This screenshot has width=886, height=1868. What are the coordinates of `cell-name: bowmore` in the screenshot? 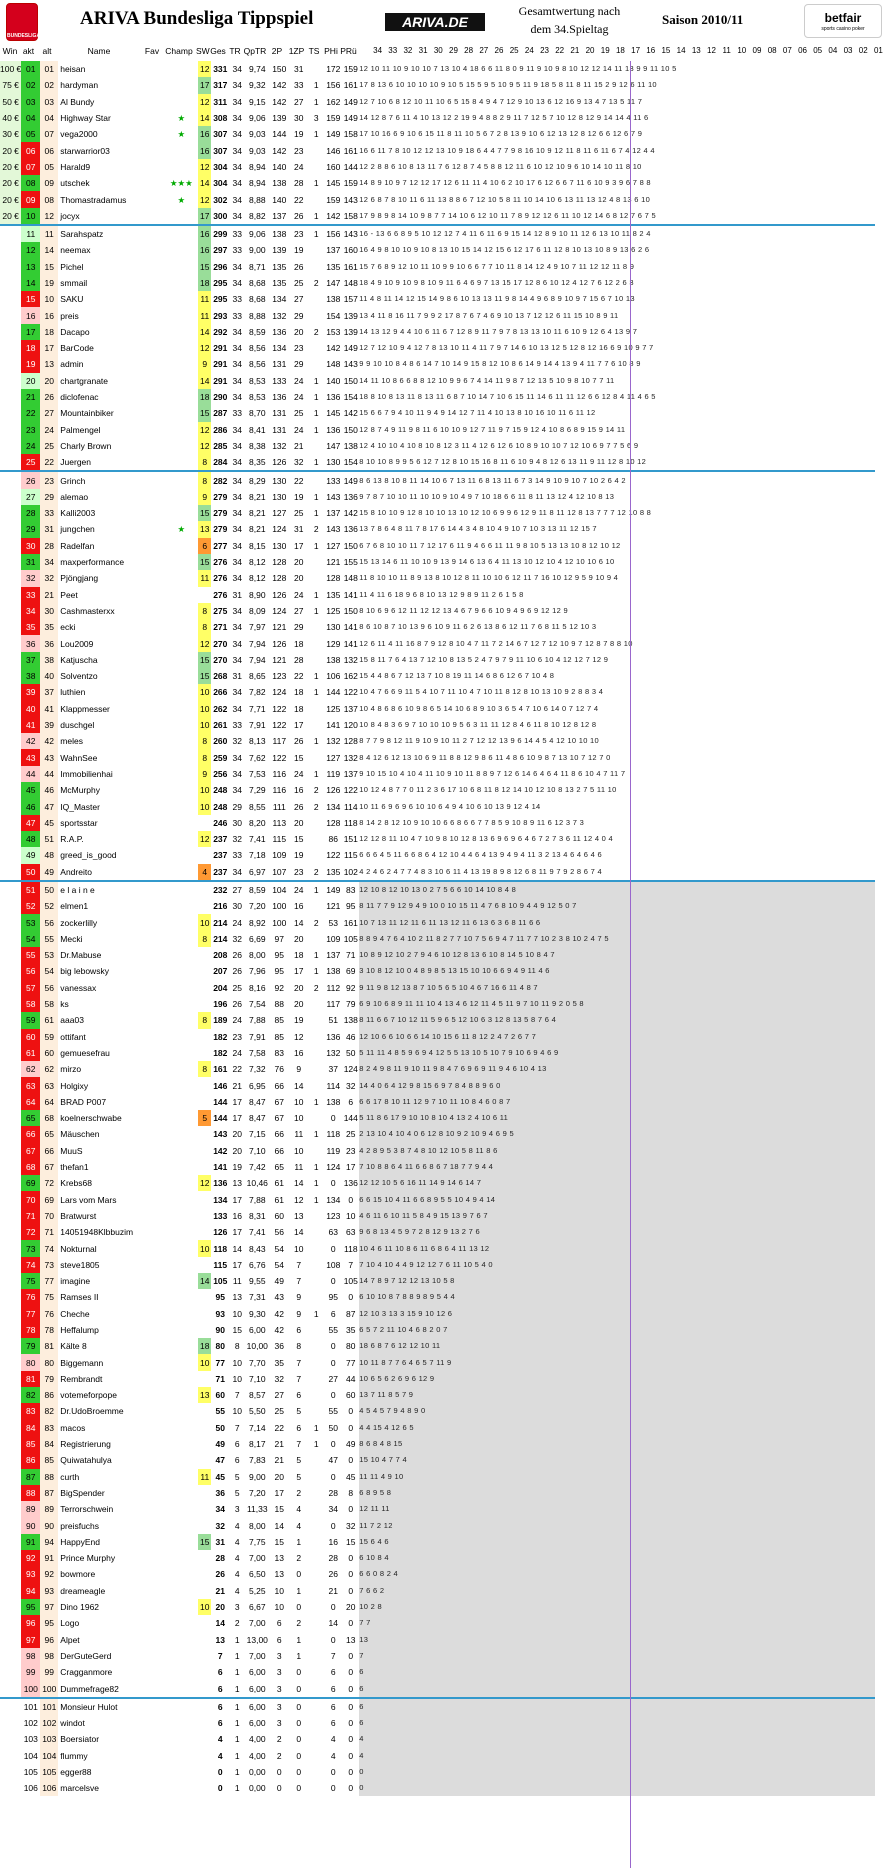 It's located at (78, 1574).